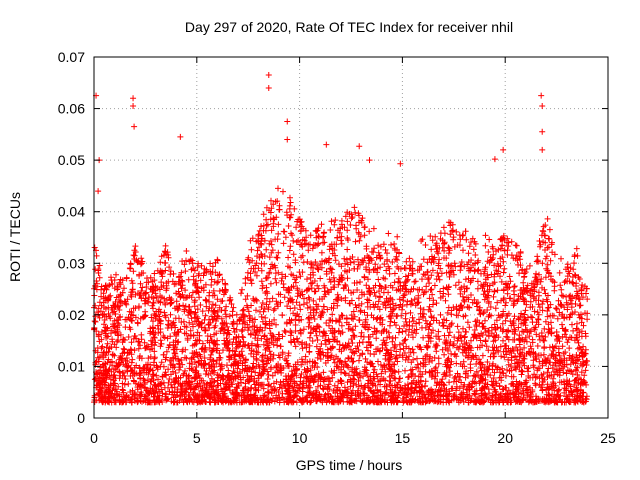 This screenshot has height=480, width=640. What do you see at coordinates (15, 237) in the screenshot?
I see `y-axis-label: ROTI / TECUs` at bounding box center [15, 237].